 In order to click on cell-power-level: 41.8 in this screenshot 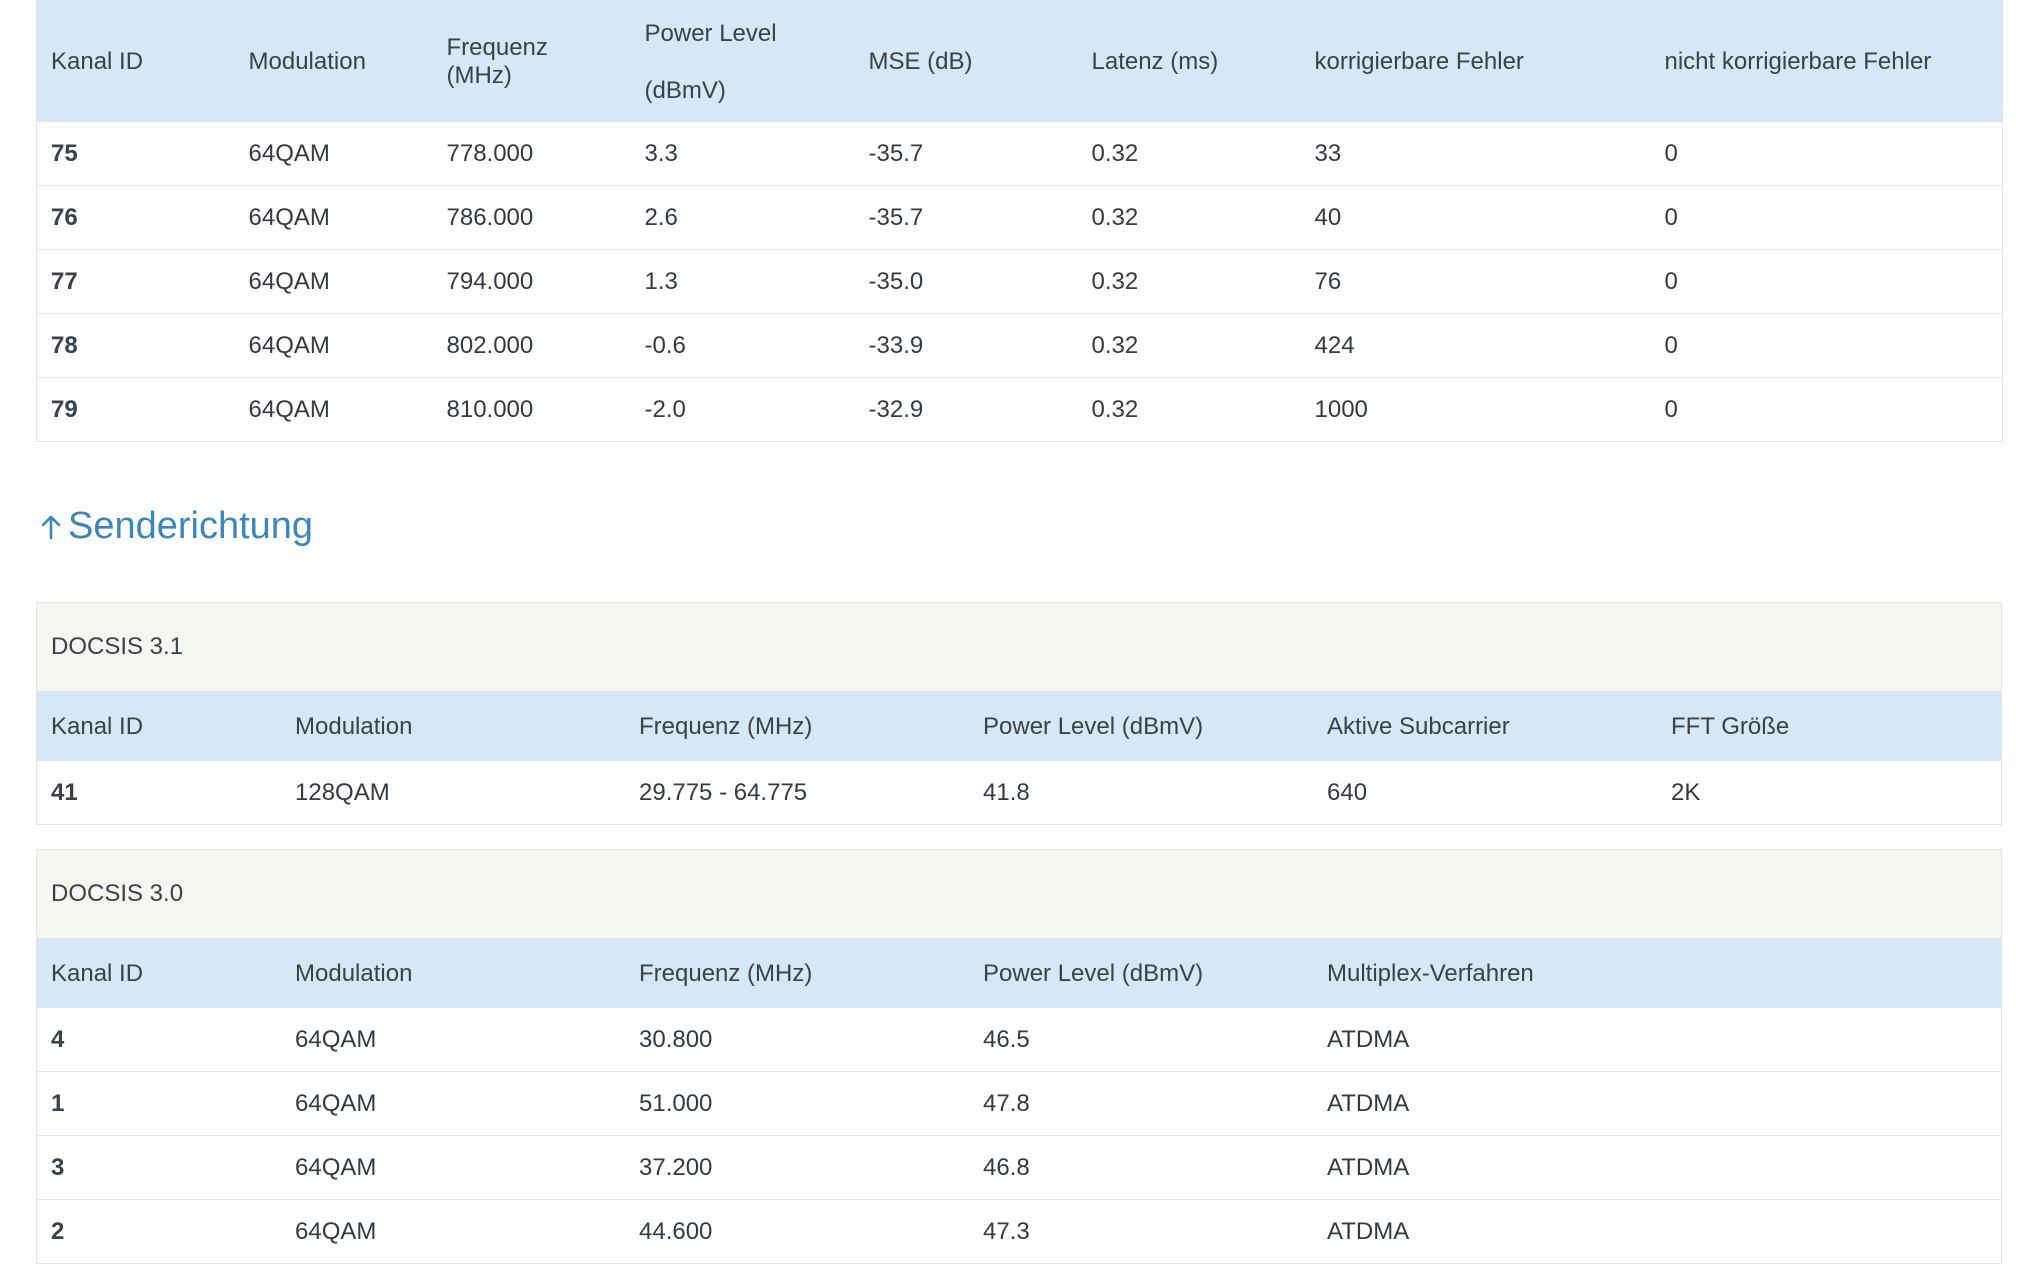, I will do `click(1006, 792)`.